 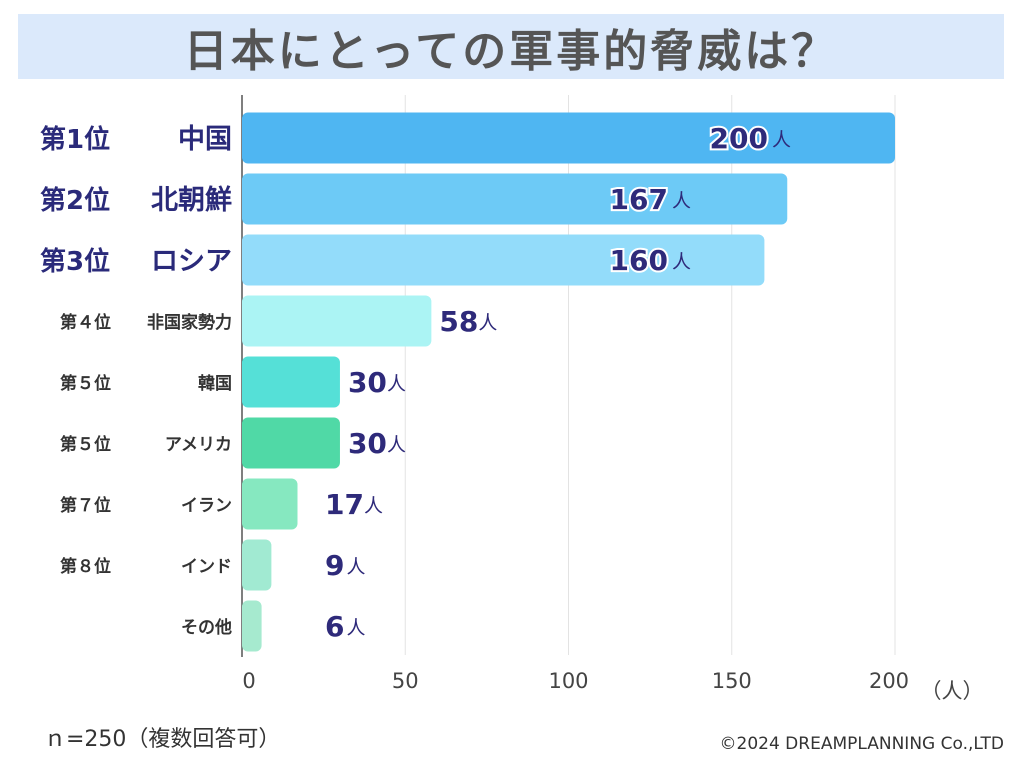 I want to click on category-label: 中国, so click(x=205, y=139).